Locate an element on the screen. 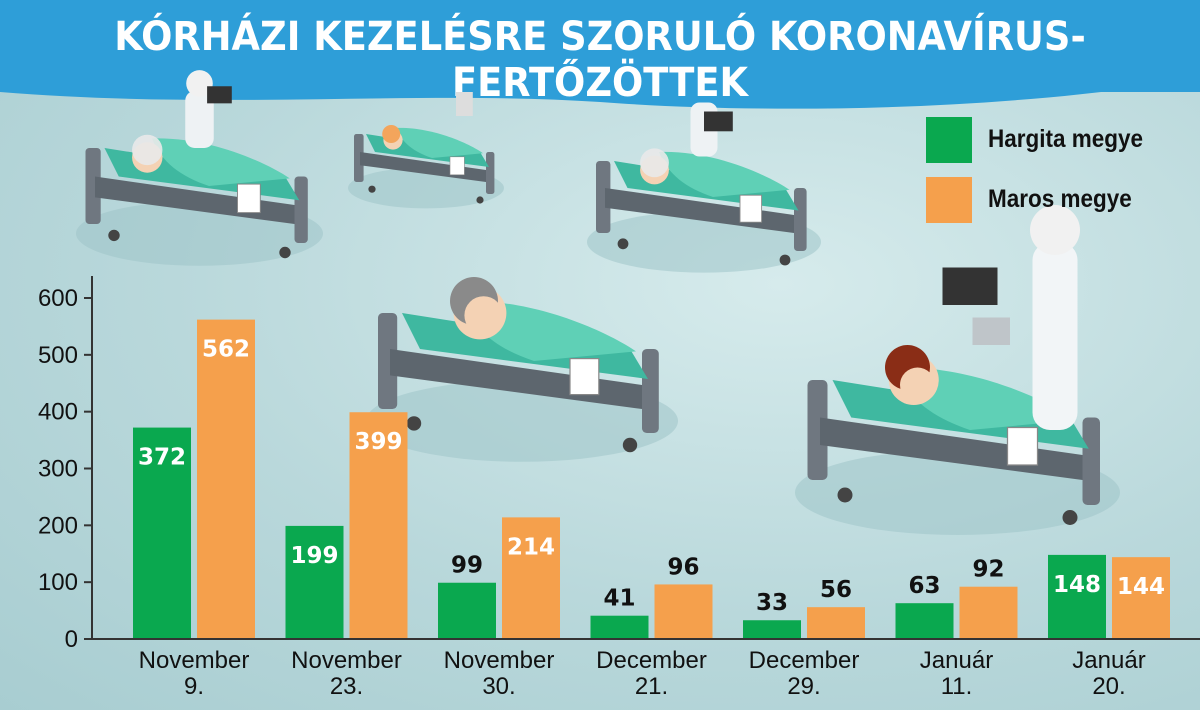 The width and height of the screenshot is (1200, 710). legend-swatch-maros is located at coordinates (949, 200).